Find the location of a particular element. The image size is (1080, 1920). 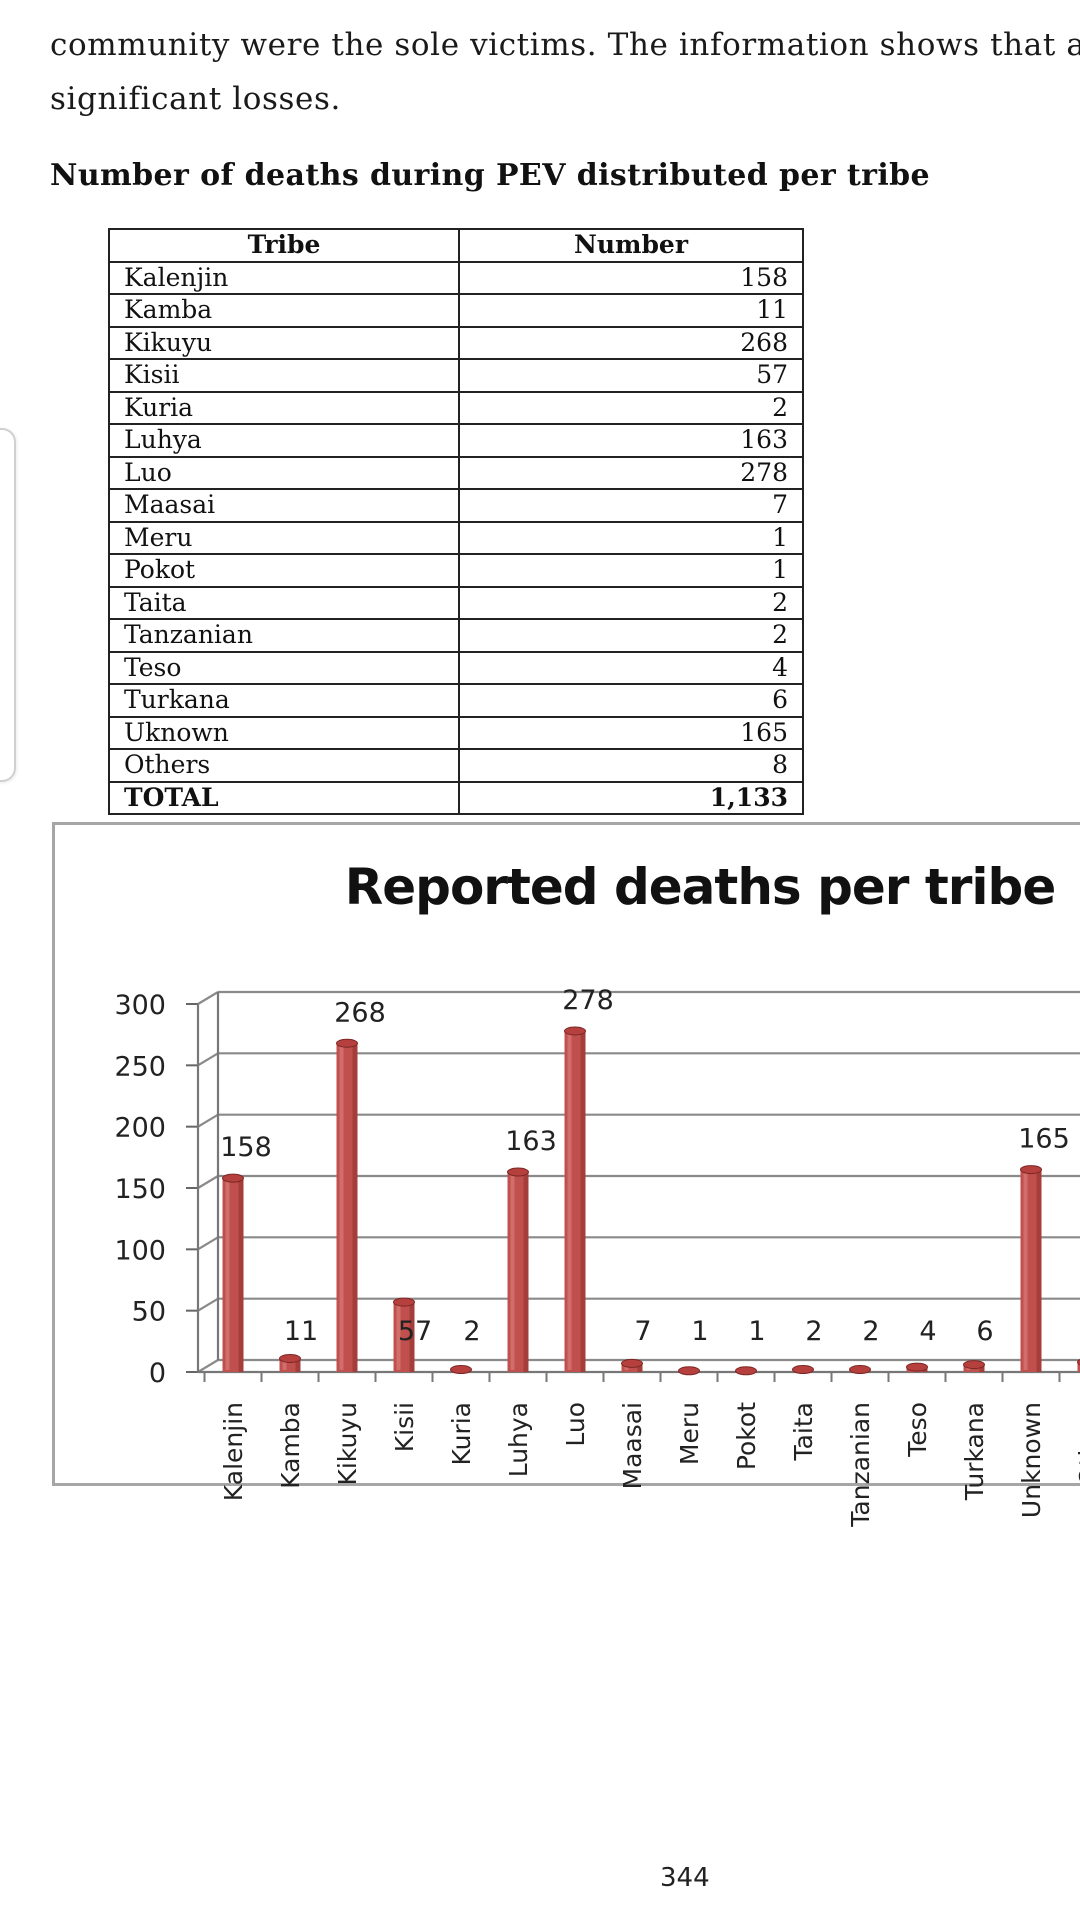

tribe-cell: Meru is located at coordinates (284, 537).